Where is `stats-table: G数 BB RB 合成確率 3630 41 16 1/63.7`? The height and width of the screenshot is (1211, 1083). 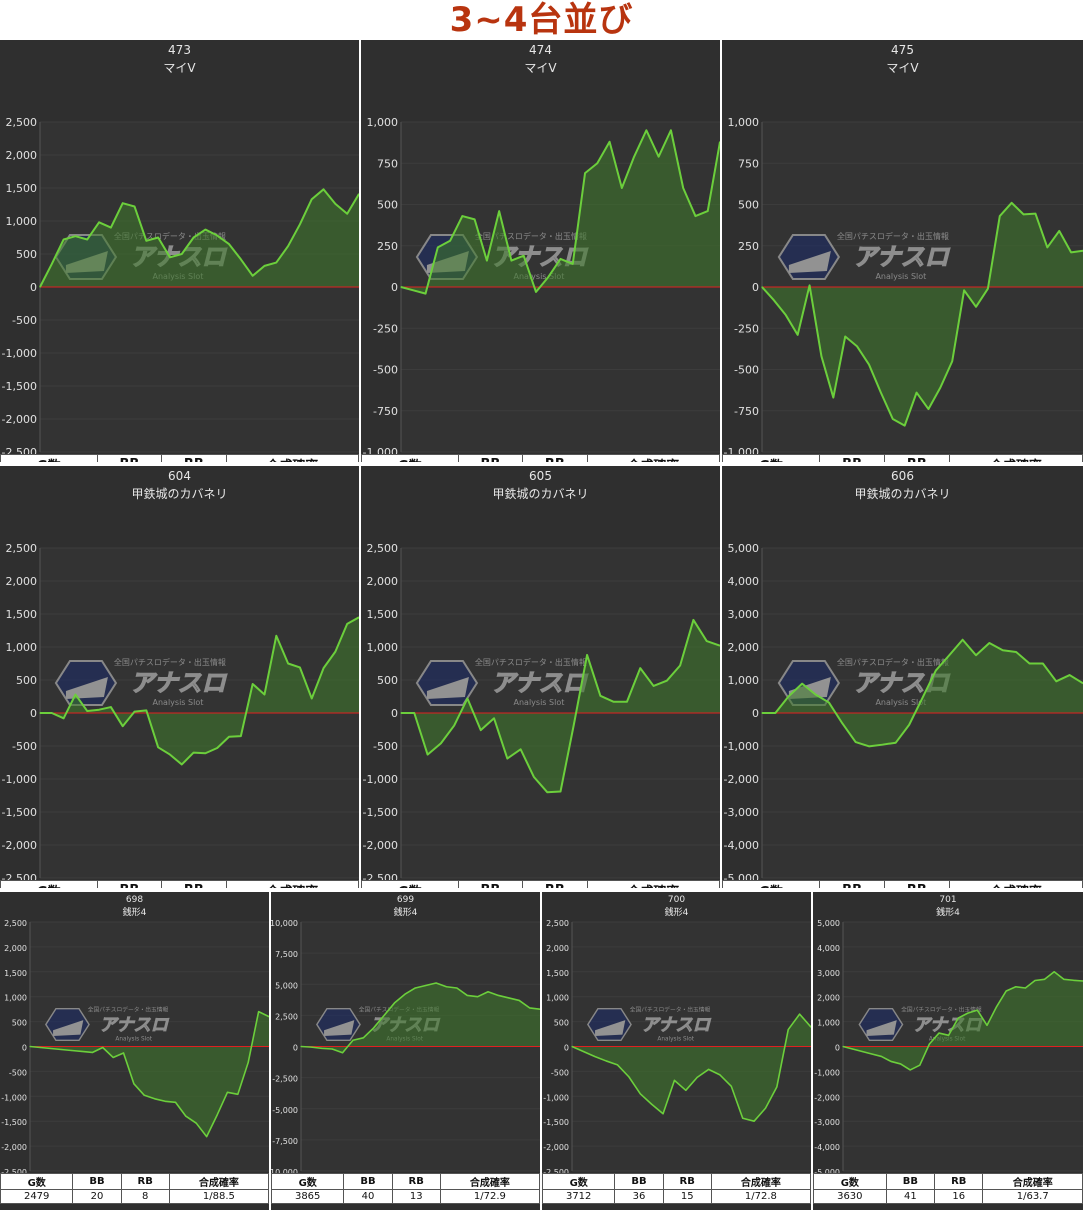 stats-table: G数 BB RB 合成確率 3630 41 16 1/63.7 is located at coordinates (948, 1188).